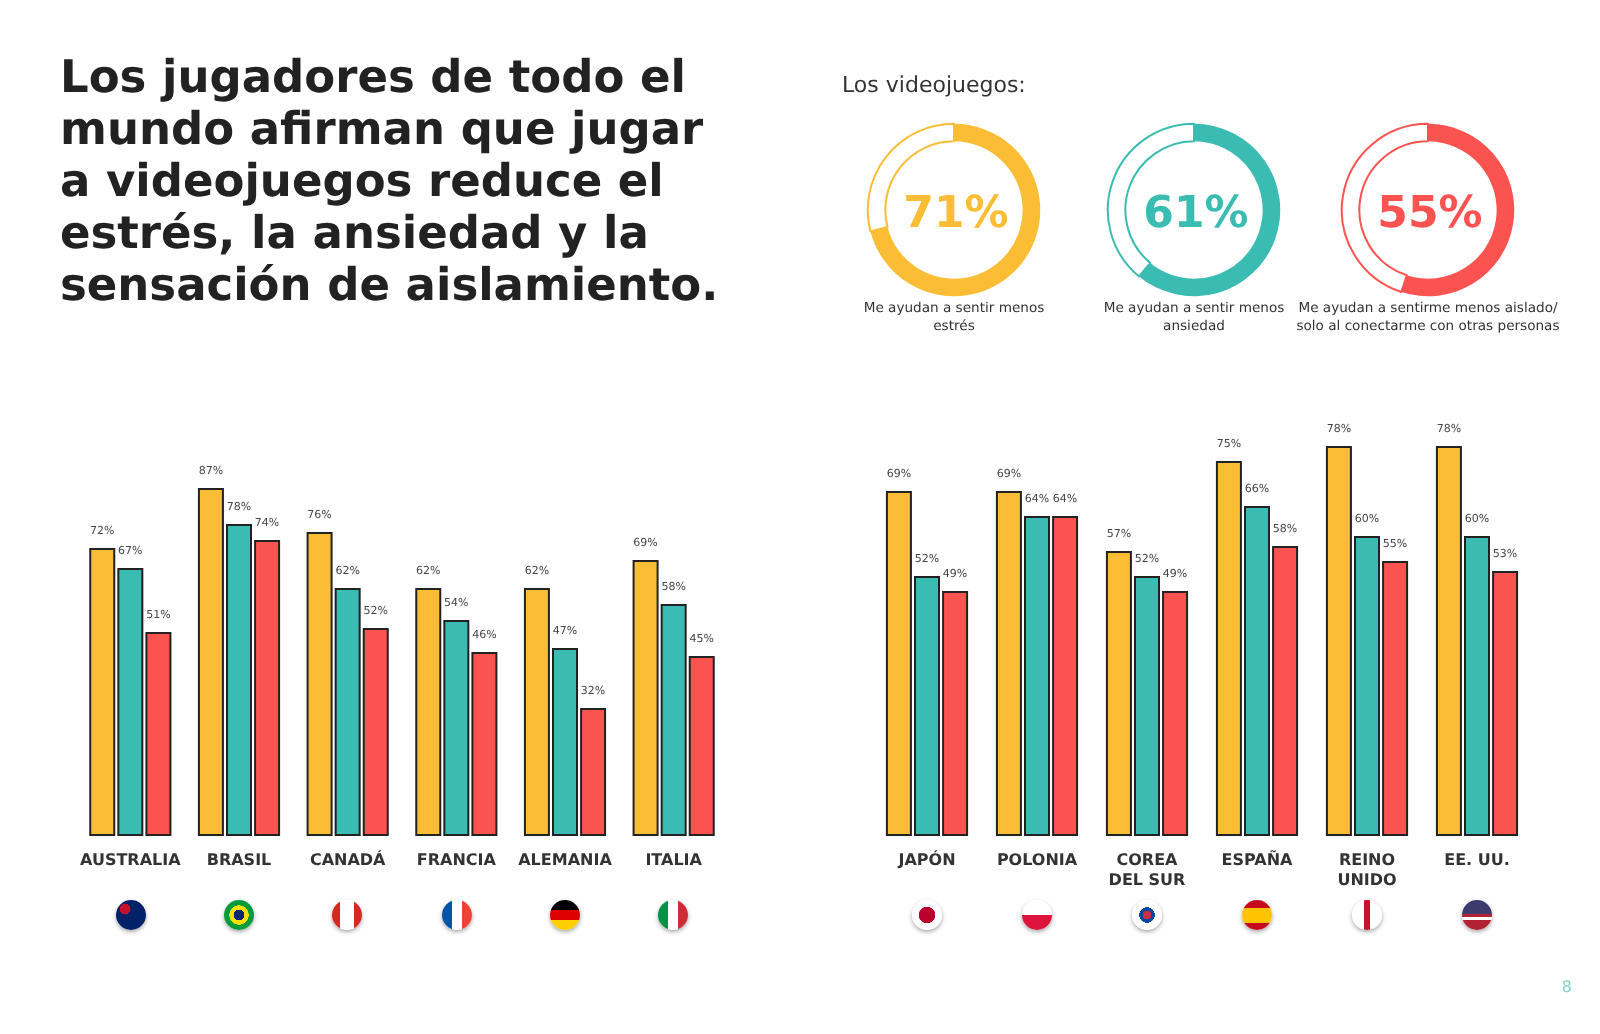 Image resolution: width=1600 pixels, height=1034 pixels. I want to click on x-tick-label: BRASIL, so click(239, 860).